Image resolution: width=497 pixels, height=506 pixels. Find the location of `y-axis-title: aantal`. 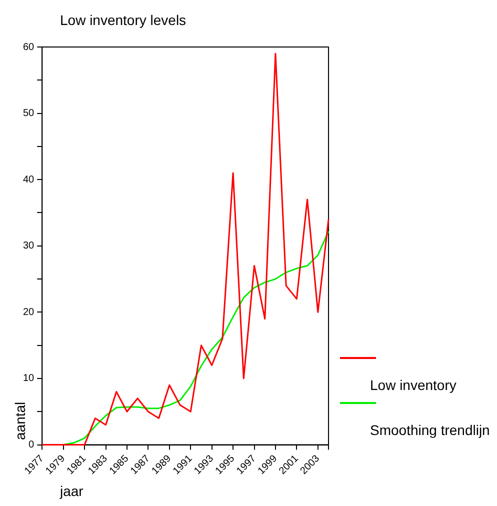

y-axis-title: aantal is located at coordinates (20, 421).